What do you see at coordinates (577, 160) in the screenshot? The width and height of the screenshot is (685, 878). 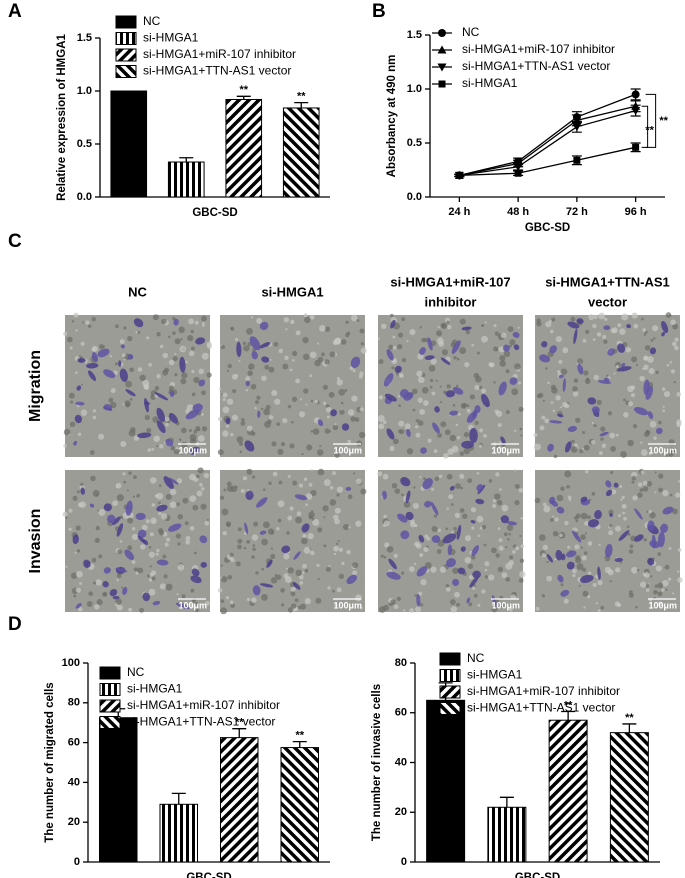 I see `point` at bounding box center [577, 160].